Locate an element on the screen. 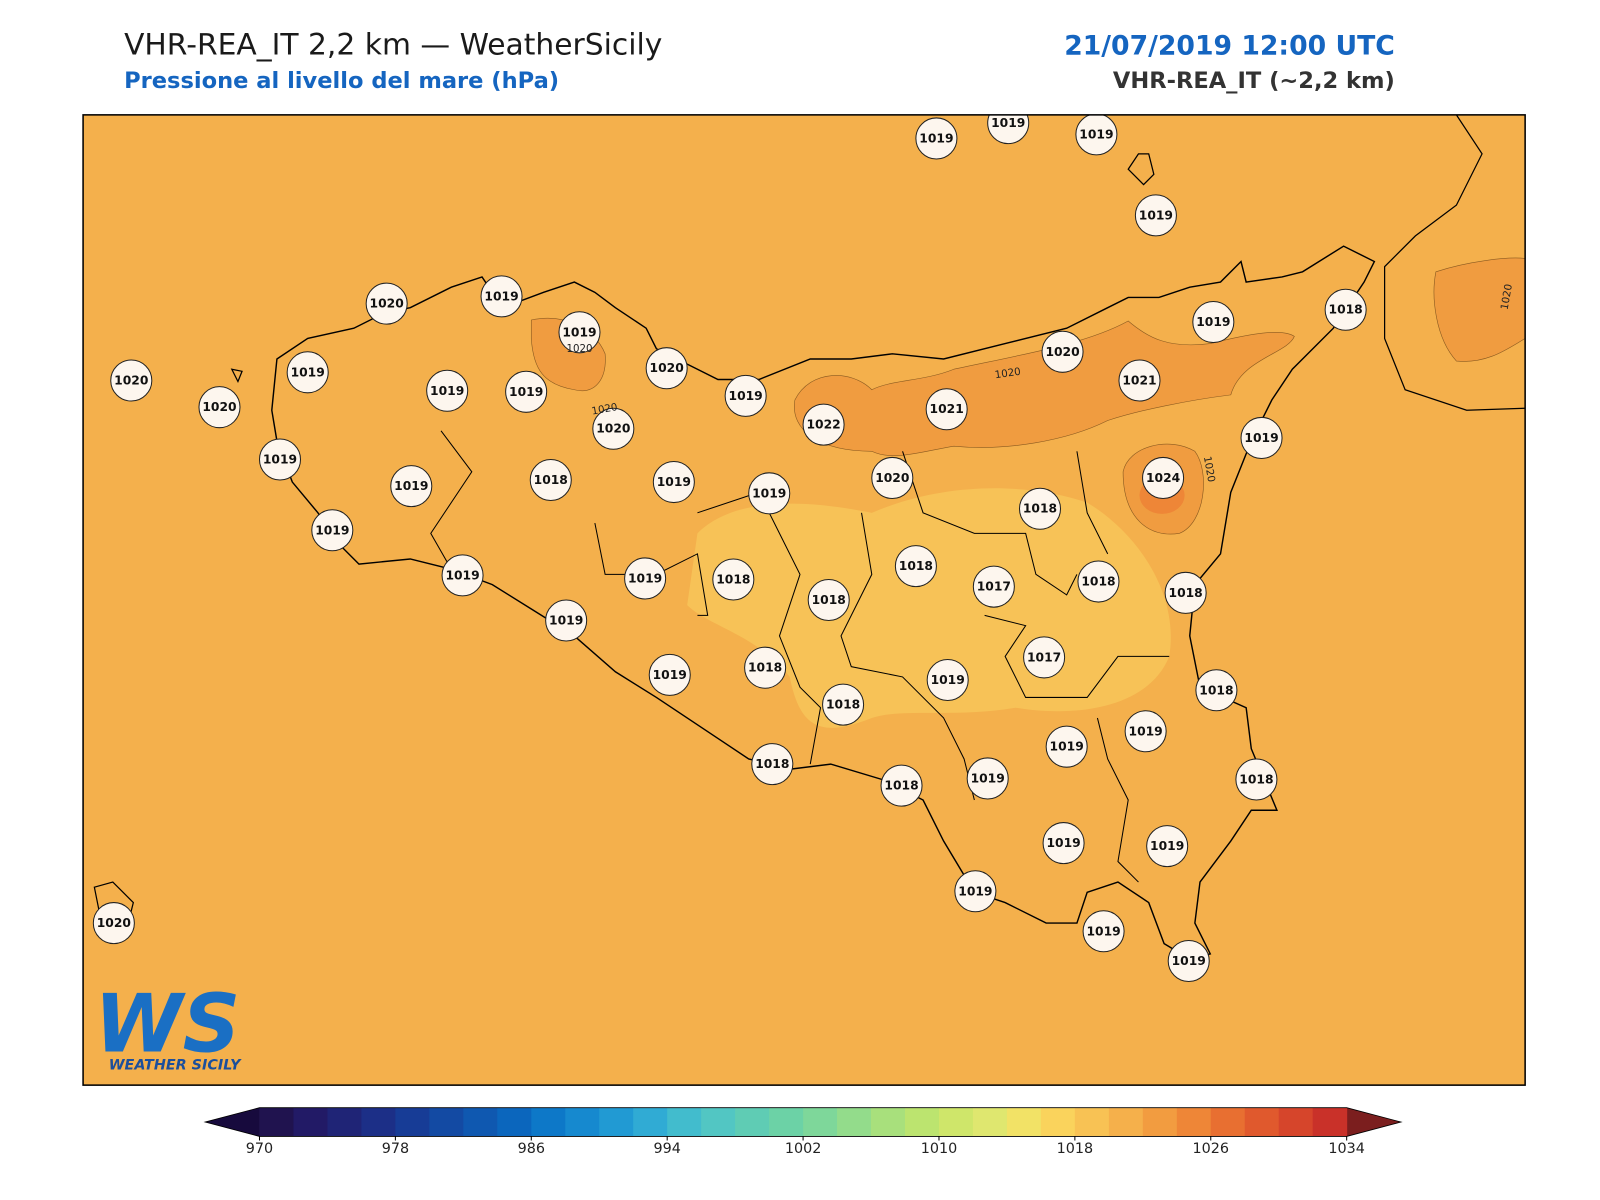 This screenshot has height=1200, width=1600. logo-name: WEATHER SICILY is located at coordinates (175, 1066).